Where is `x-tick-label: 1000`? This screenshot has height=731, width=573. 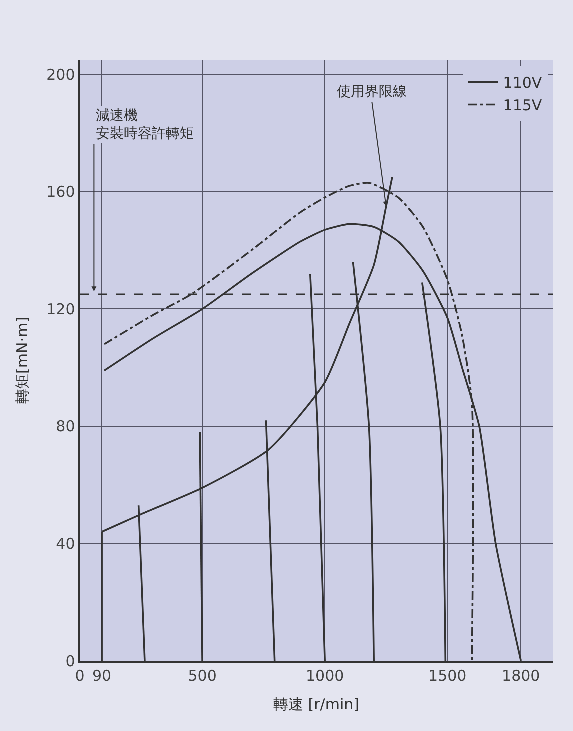 x-tick-label: 1000 is located at coordinates (325, 675).